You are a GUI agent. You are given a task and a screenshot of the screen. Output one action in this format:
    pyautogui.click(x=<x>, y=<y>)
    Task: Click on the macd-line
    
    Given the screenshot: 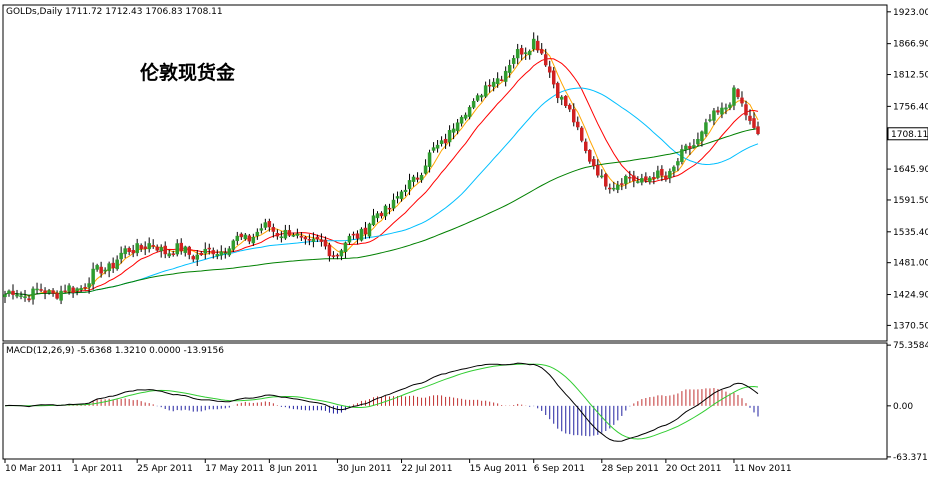 What is the action you would take?
    pyautogui.click(x=381, y=402)
    